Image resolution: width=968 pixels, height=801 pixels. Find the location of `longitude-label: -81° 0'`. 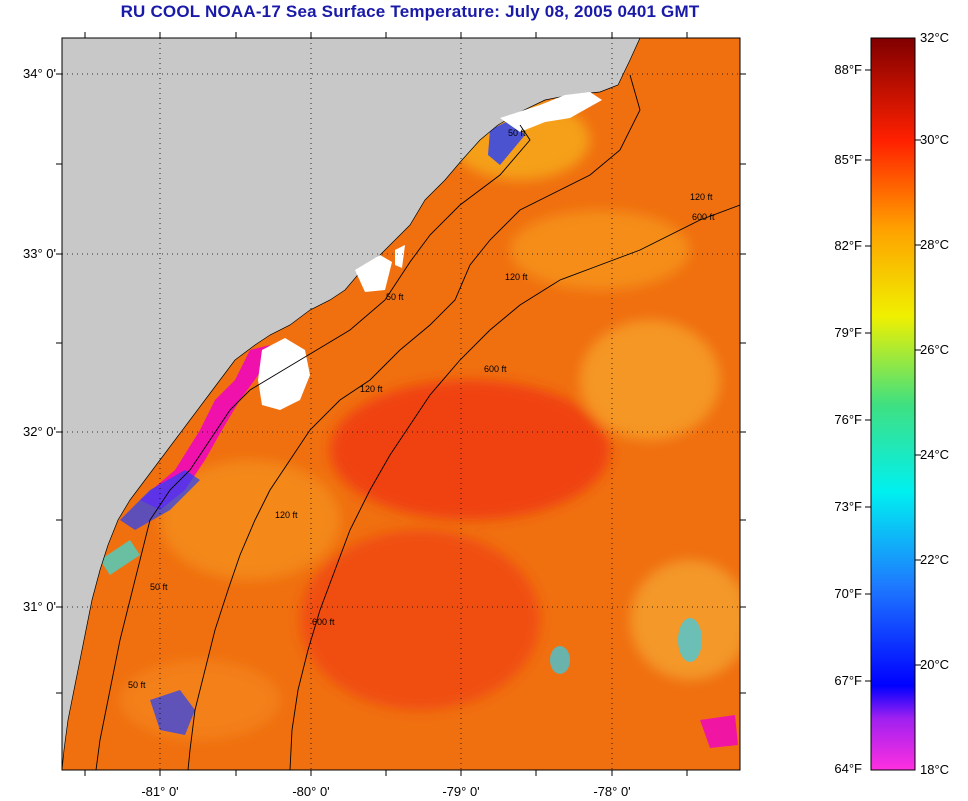

longitude-label: -81° 0' is located at coordinates (160, 791).